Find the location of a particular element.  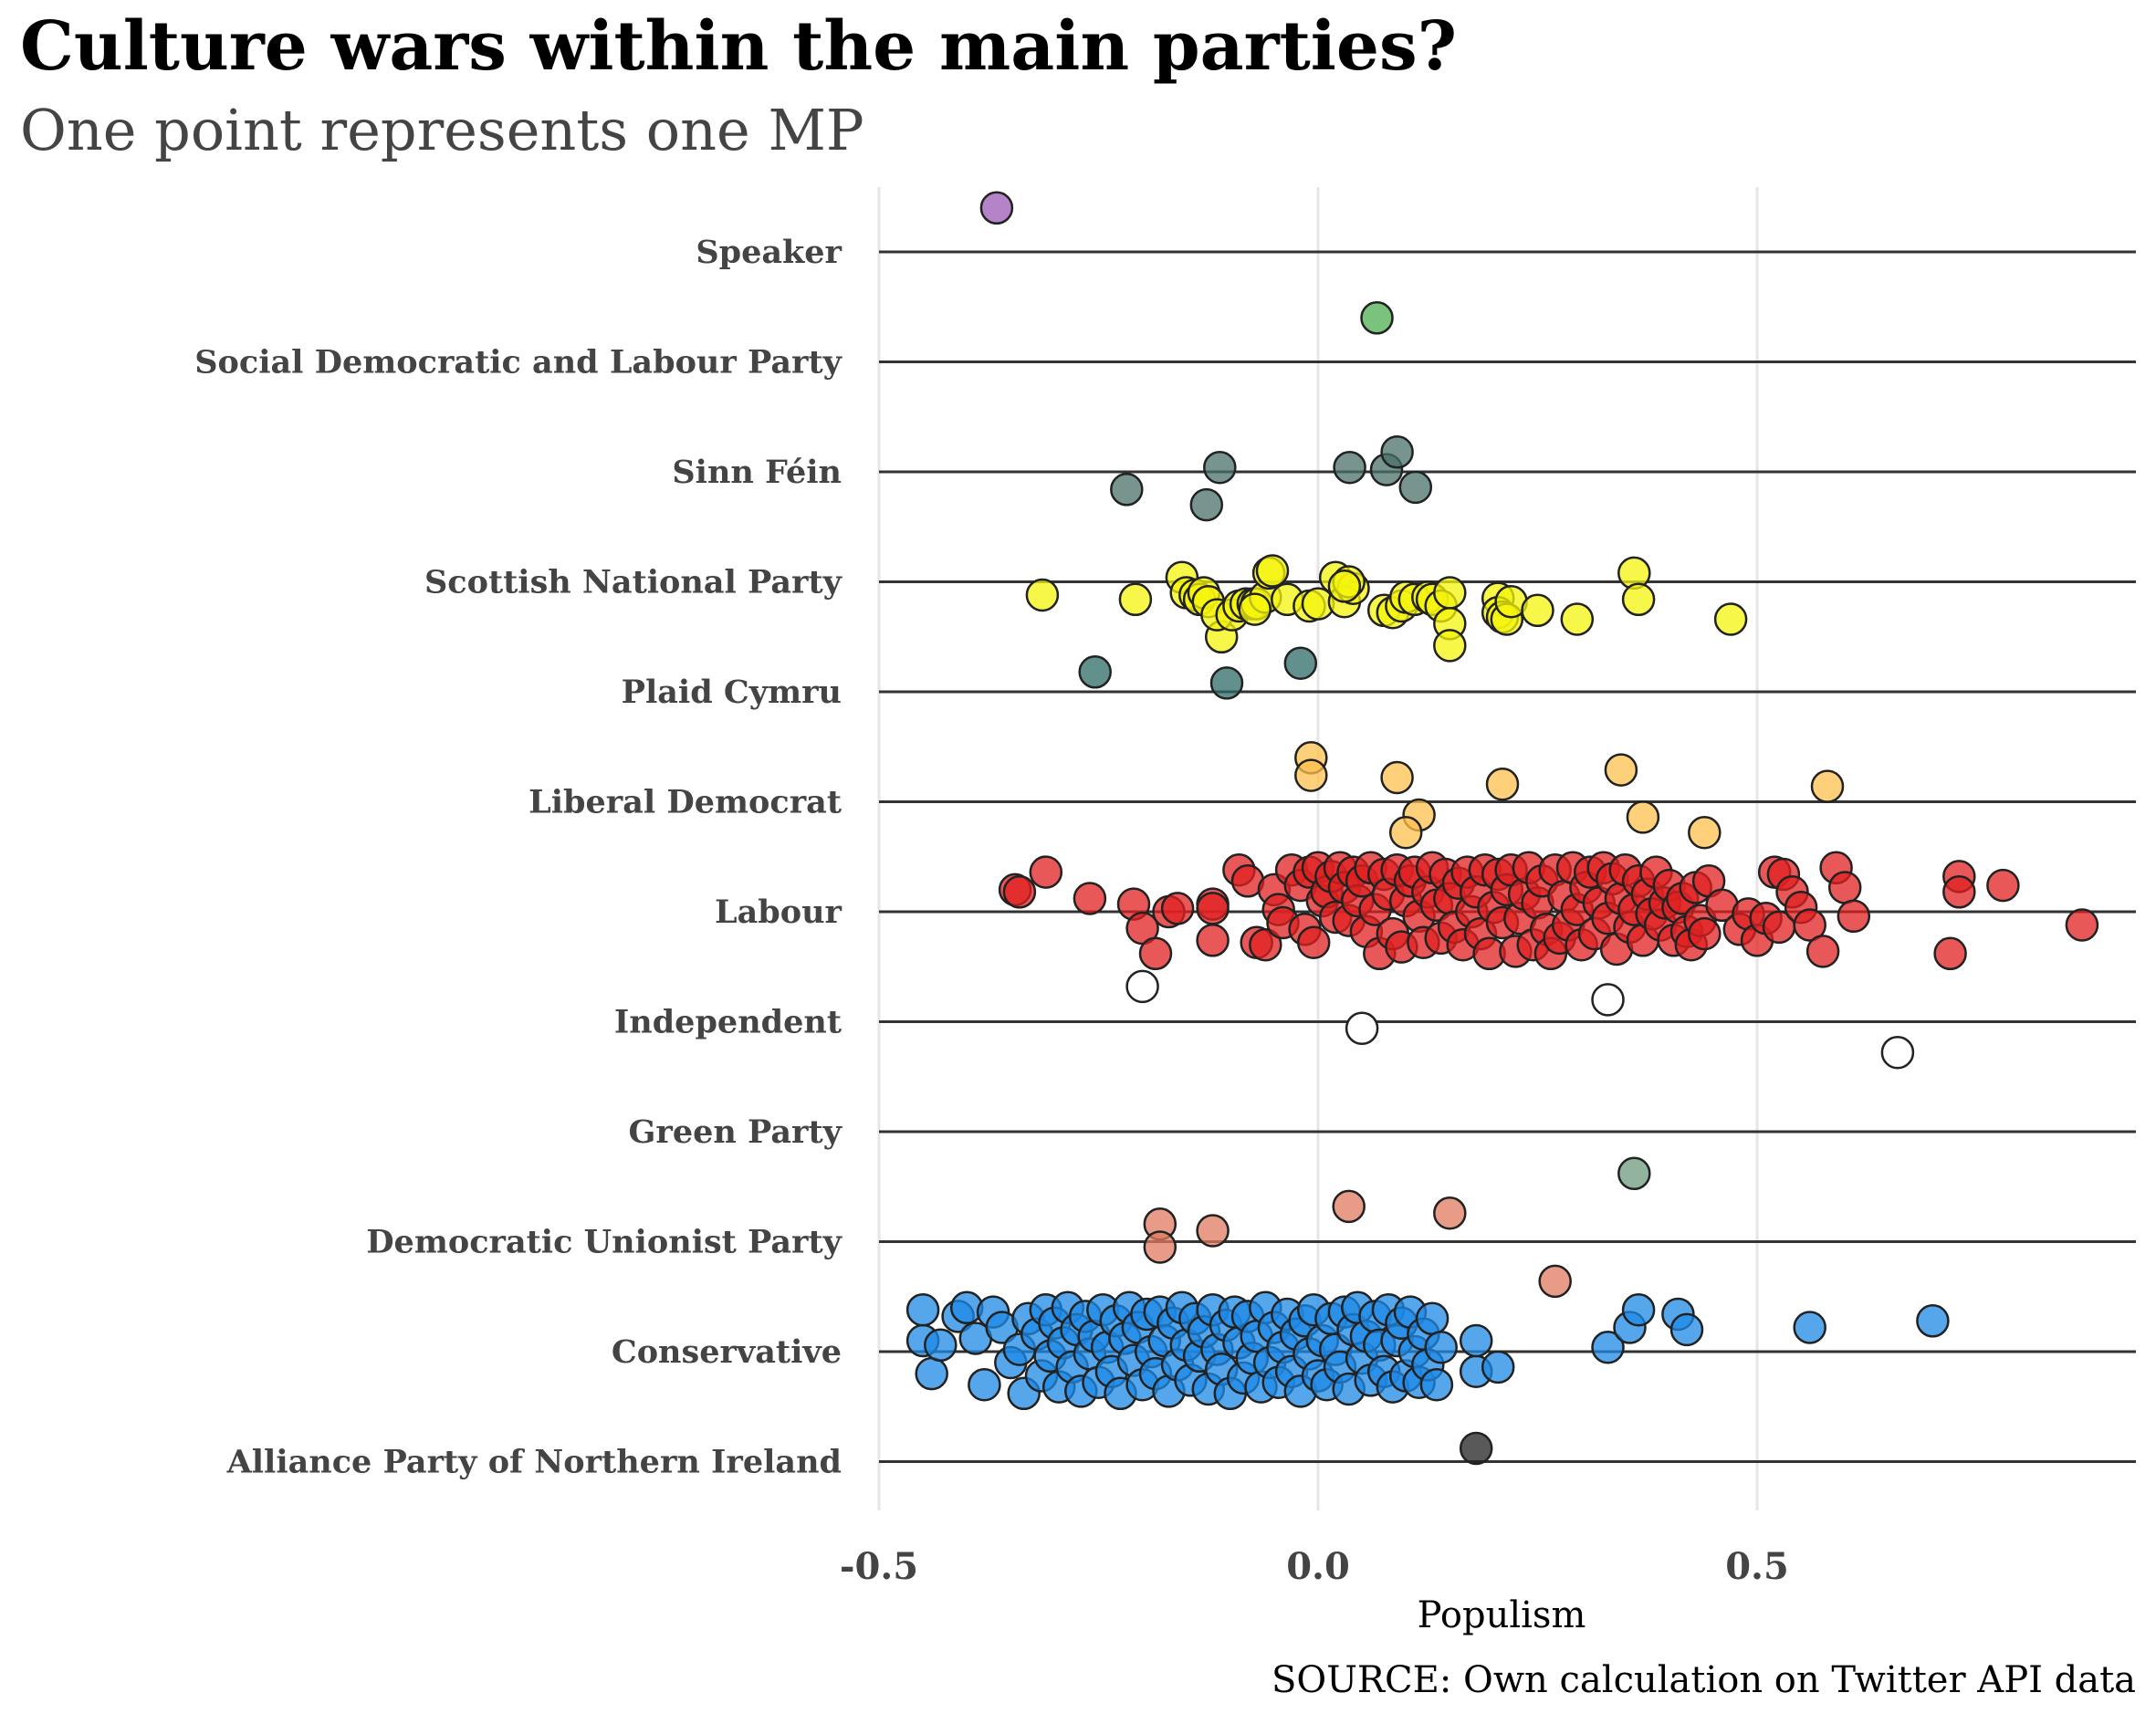

y-label-independent: Independent is located at coordinates (728, 1023).